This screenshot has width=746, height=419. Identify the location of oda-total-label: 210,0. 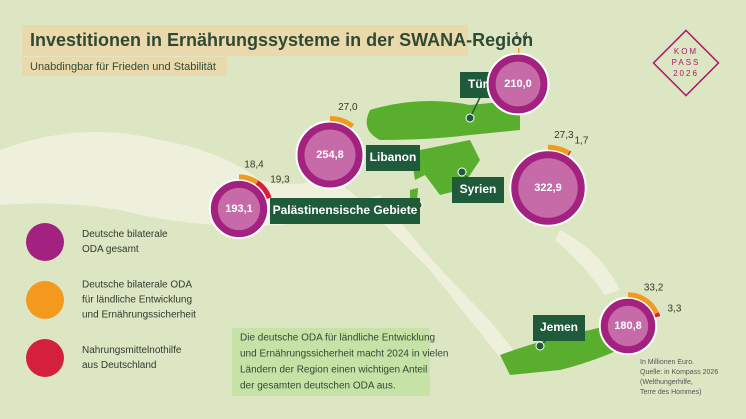
(518, 84).